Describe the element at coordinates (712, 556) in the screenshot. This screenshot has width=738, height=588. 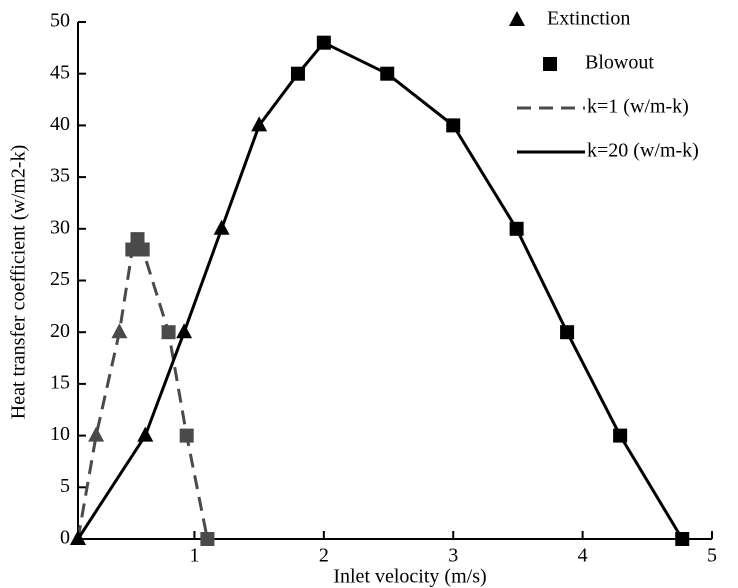
I see `x-tick-label: 5` at that location.